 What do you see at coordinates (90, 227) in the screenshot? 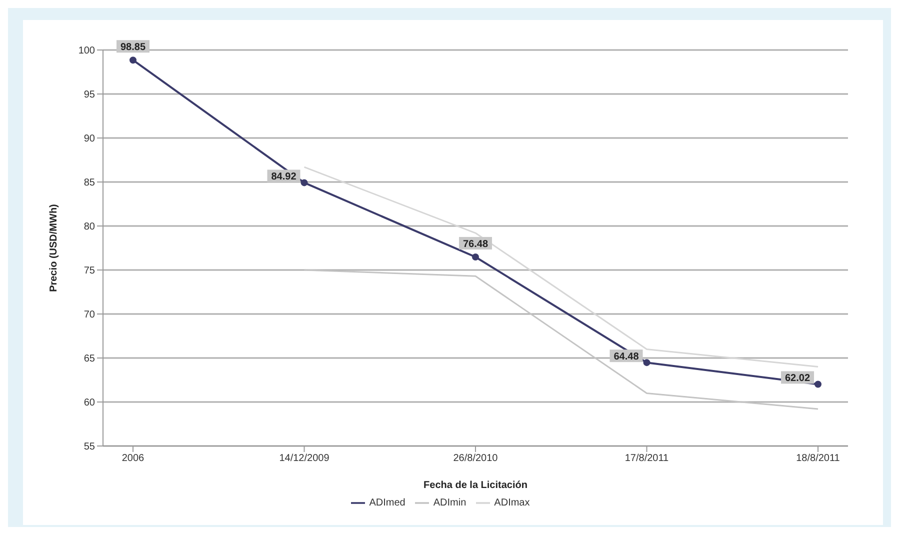
I see `y-tick-label: 80` at bounding box center [90, 227].